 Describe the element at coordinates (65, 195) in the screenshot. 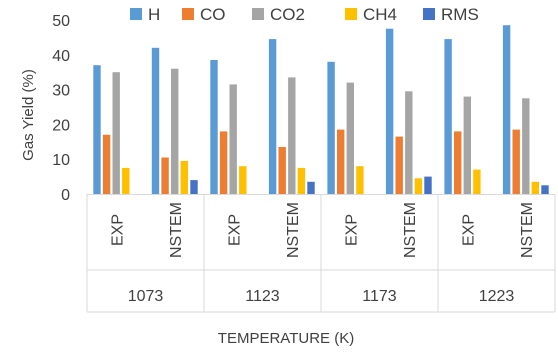

I see `y-tick-label: 0` at that location.